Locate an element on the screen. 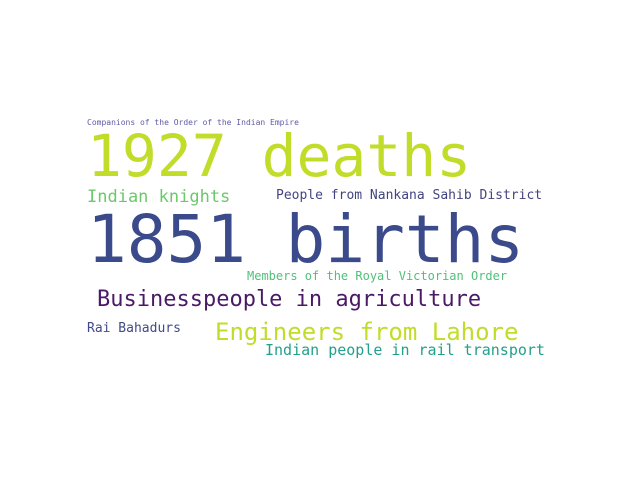 The width and height of the screenshot is (640, 480). word-royal-victorian-order: Members of the Royal Victorian Order is located at coordinates (377, 276).